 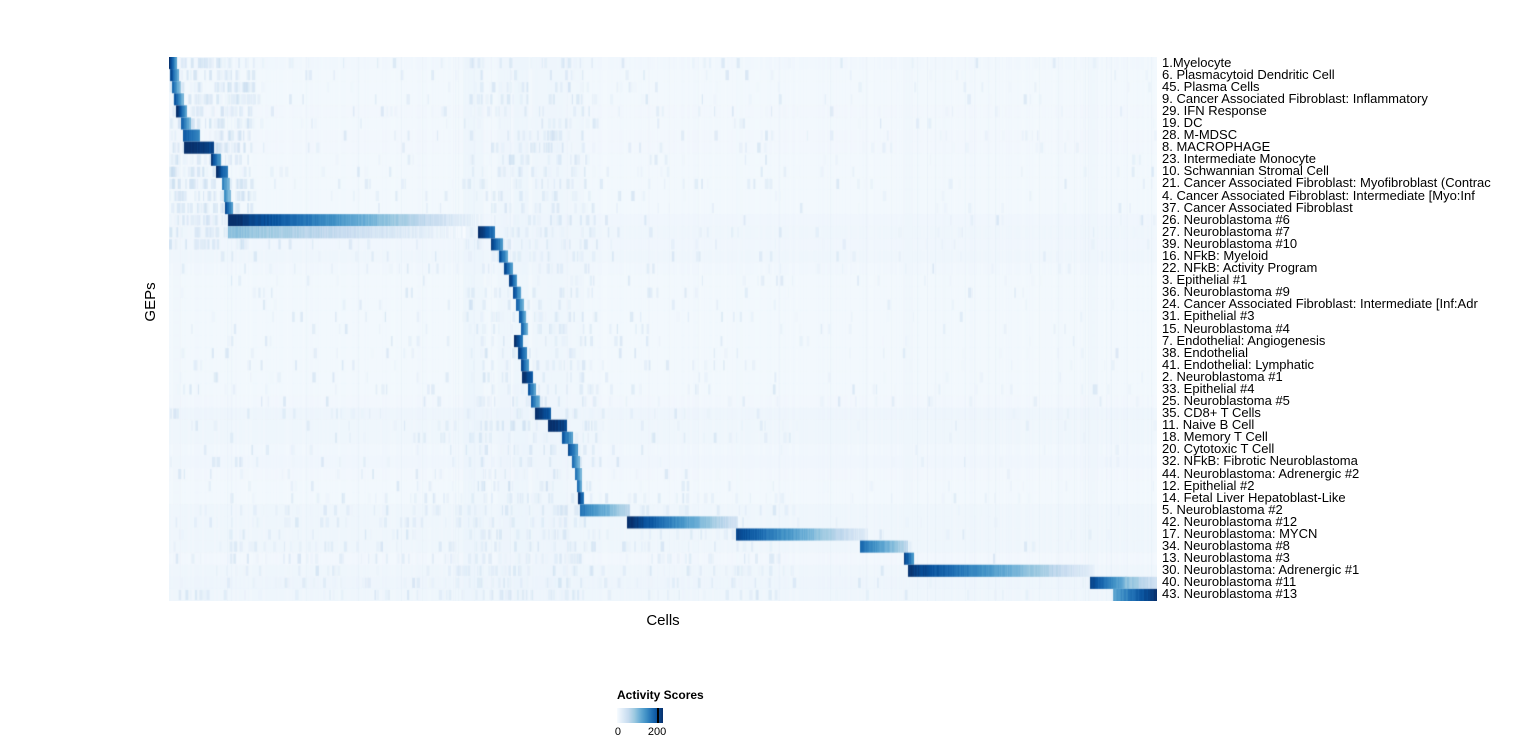 I want to click on row-label: 39. Neuroblastoma #10, so click(x=1230, y=243).